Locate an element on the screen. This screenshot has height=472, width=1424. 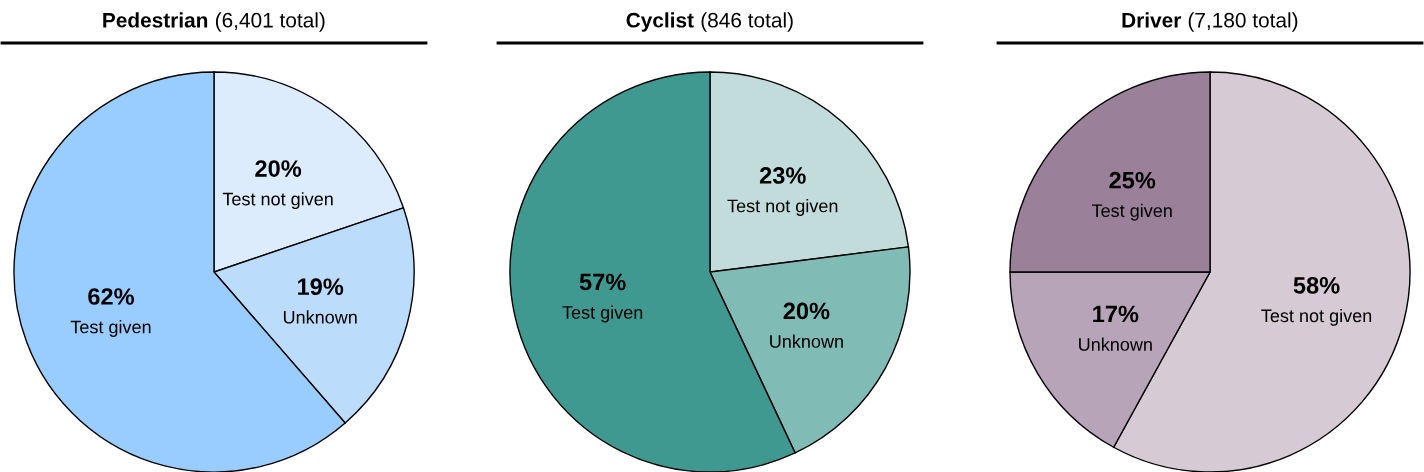
chart-title: Driver is located at coordinates (1152, 20).